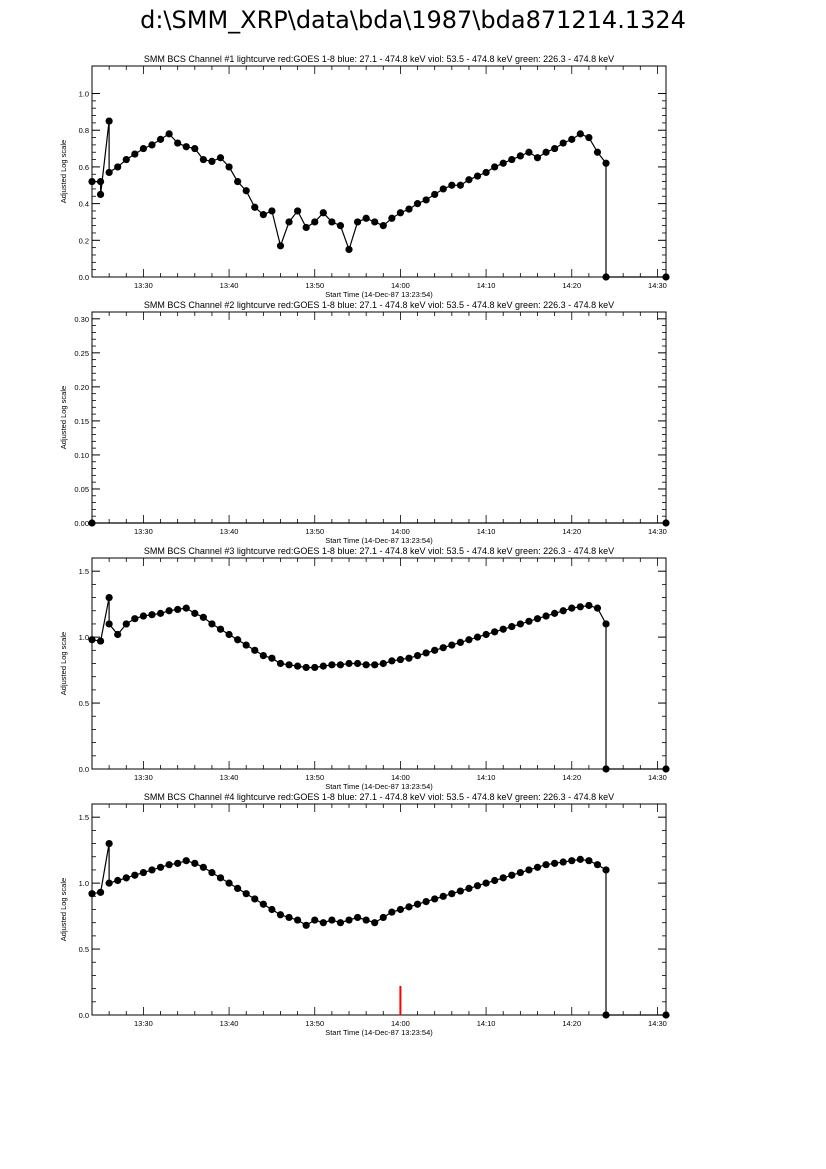 The height and width of the screenshot is (1169, 826). What do you see at coordinates (314, 1023) in the screenshot?
I see `x-tick-label: 13:50` at bounding box center [314, 1023].